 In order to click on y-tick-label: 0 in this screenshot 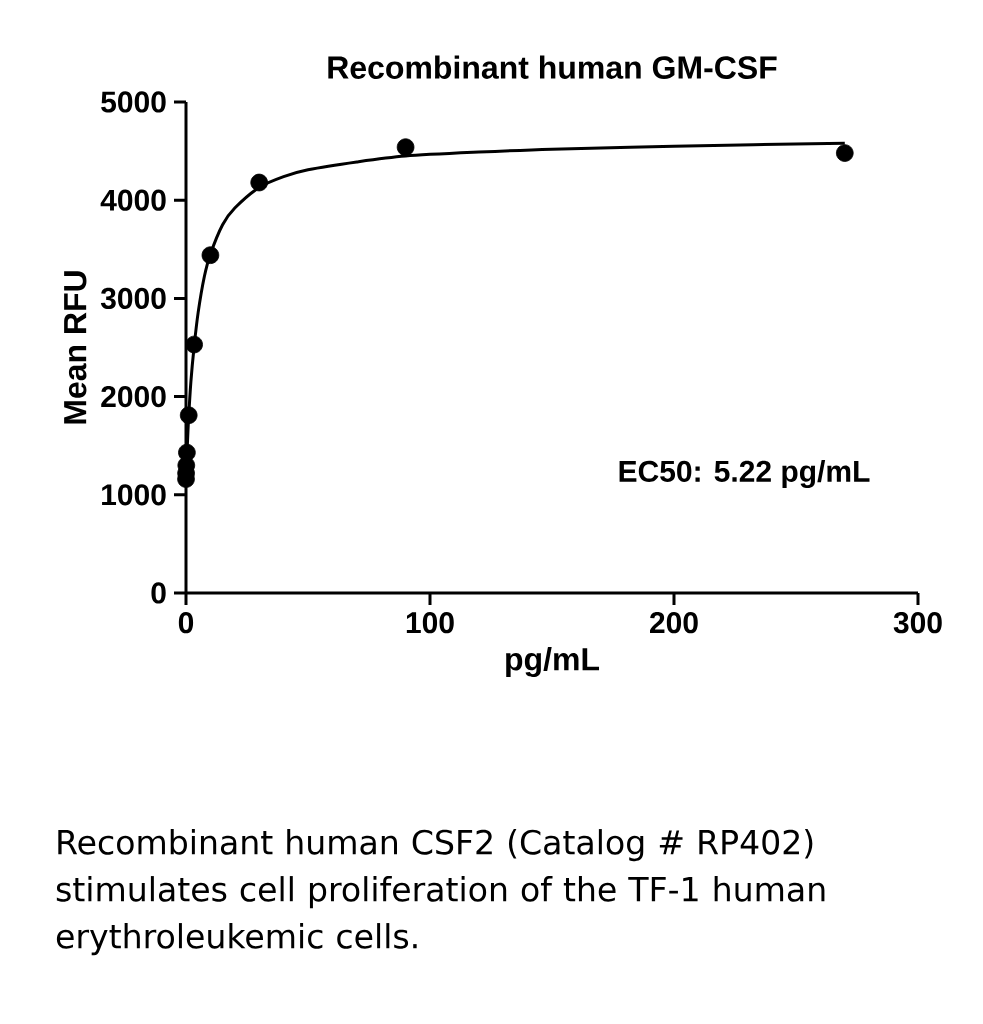, I will do `click(158, 593)`.